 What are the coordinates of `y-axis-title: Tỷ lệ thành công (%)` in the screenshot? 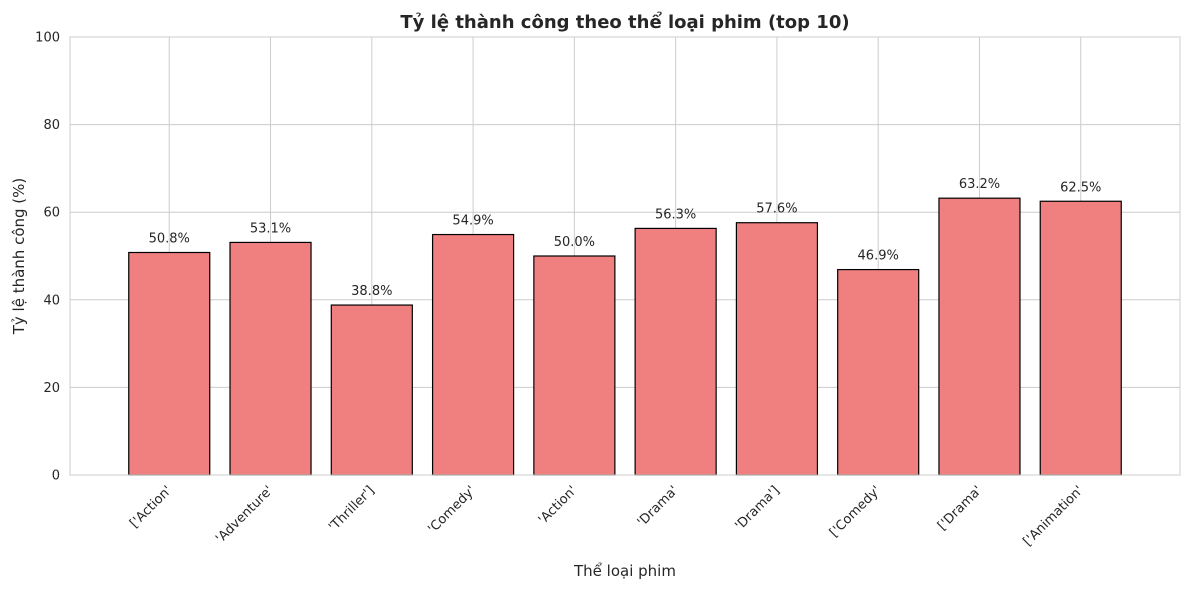 It's located at (19, 257).